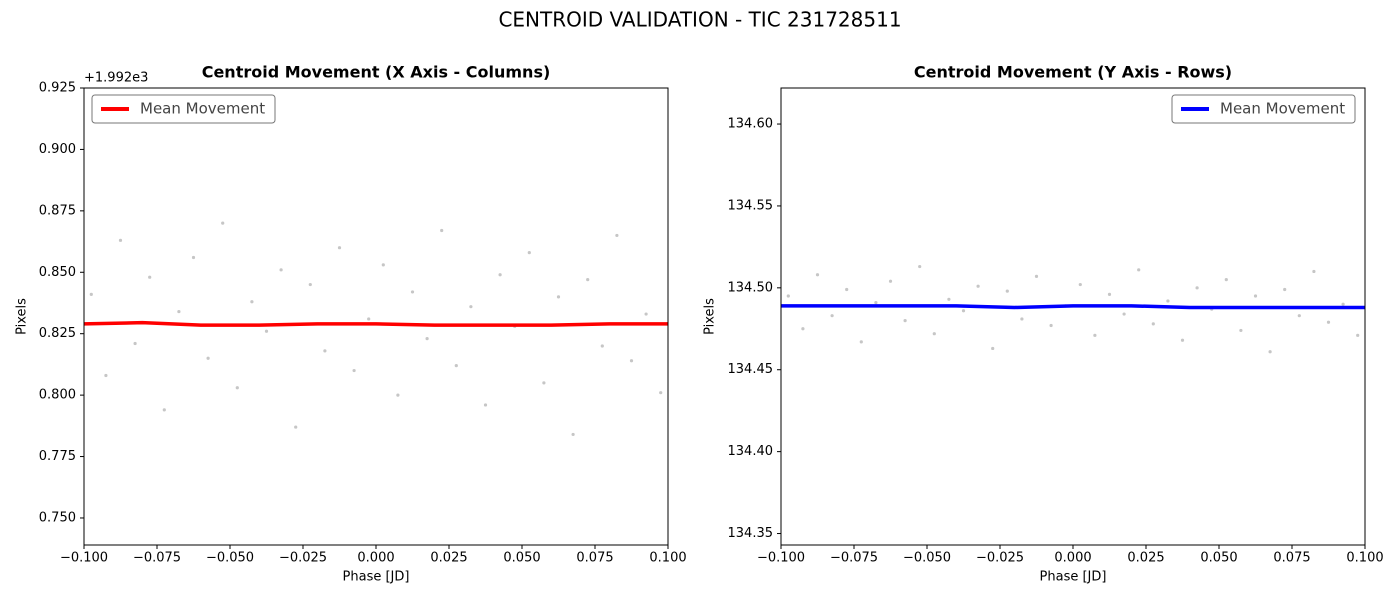 The height and width of the screenshot is (600, 1400). Describe the element at coordinates (376, 72) in the screenshot. I see `axes-title: Centroid Movement (X Axis - Columns)` at that location.